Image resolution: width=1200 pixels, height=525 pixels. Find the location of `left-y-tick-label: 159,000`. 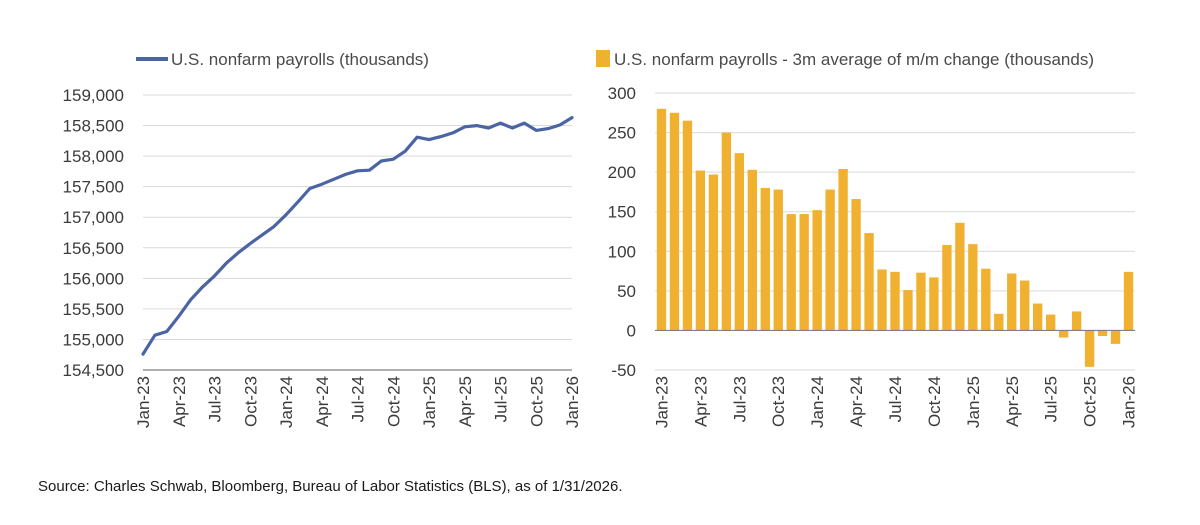

left-y-tick-label: 159,000 is located at coordinates (93, 95).